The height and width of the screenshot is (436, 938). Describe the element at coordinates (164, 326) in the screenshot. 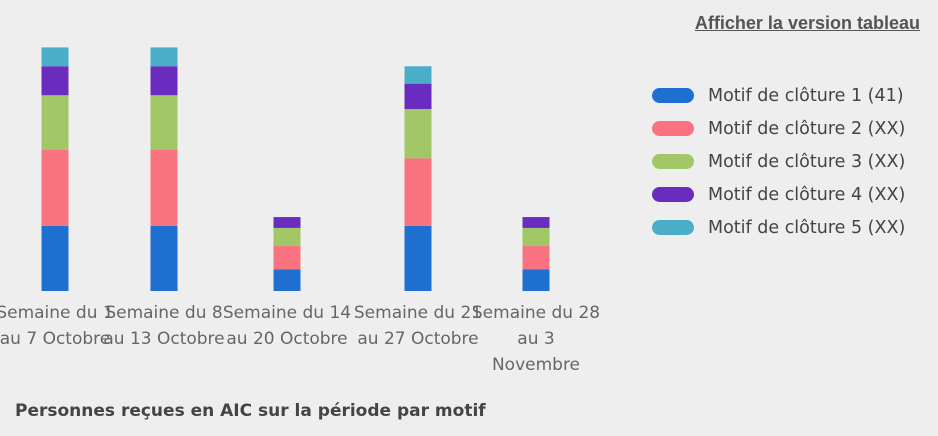

I see `category-label: Semaine du 8 au 13 Octobre` at that location.